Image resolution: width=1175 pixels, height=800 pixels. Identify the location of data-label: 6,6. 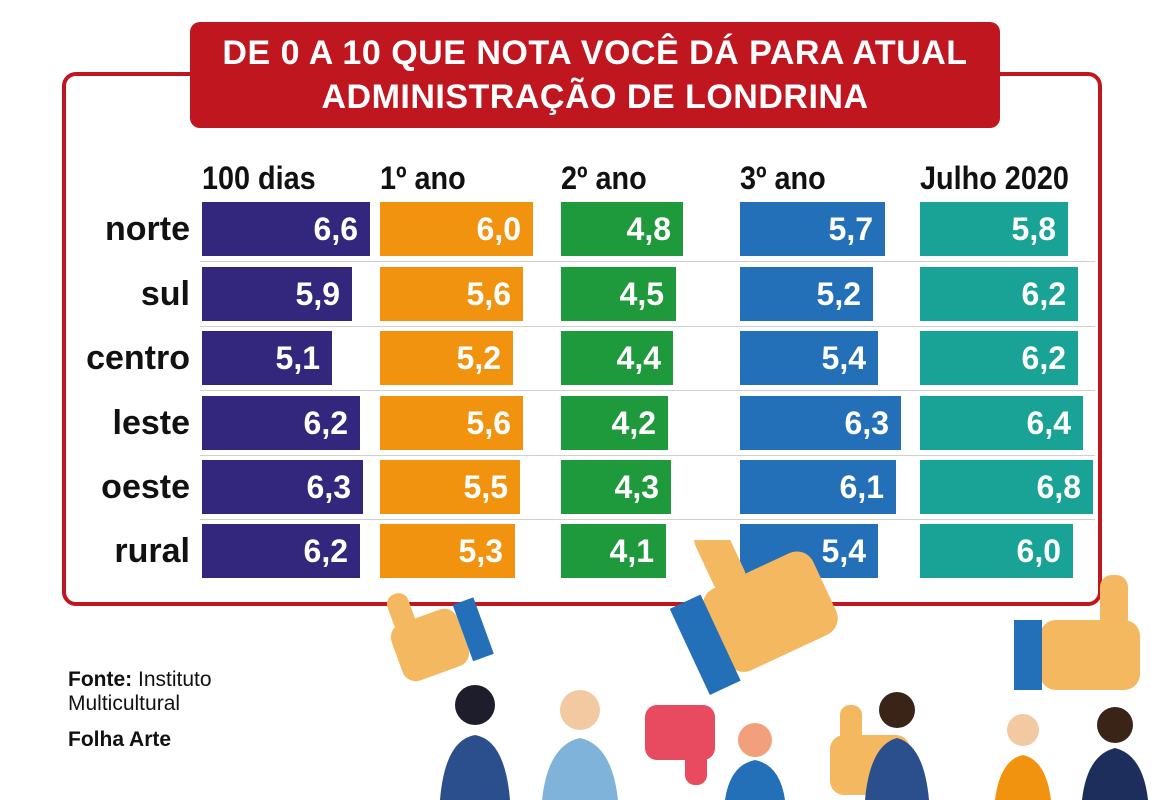
(335, 229).